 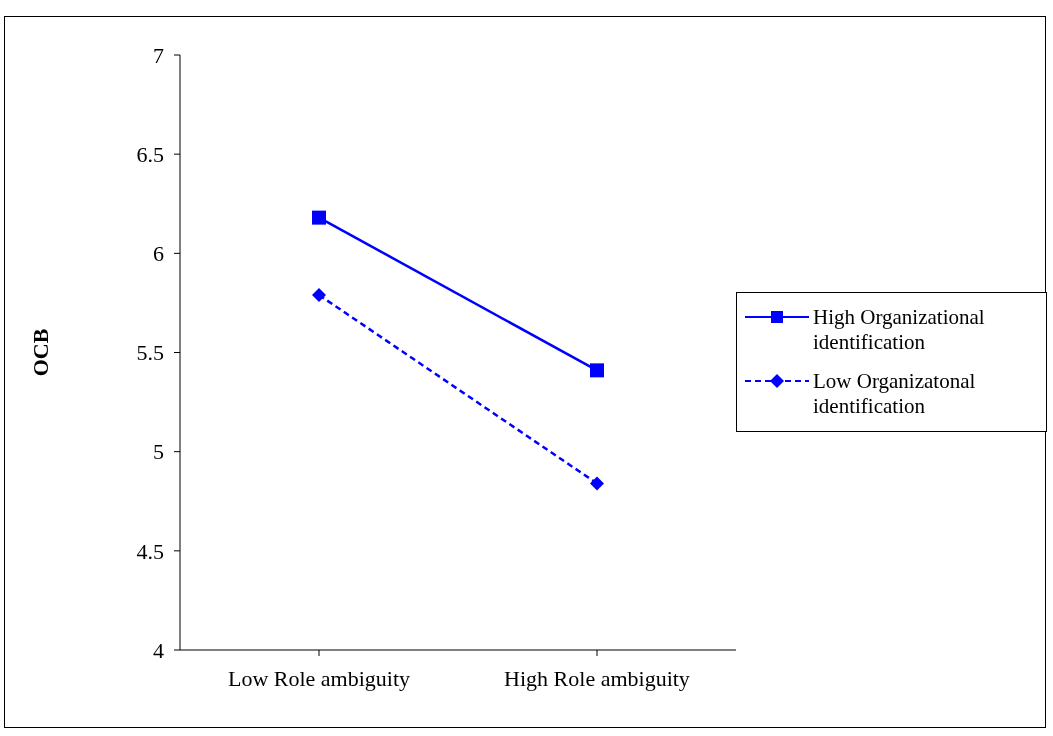 What do you see at coordinates (158, 452) in the screenshot?
I see `y-tick-label: 5` at bounding box center [158, 452].